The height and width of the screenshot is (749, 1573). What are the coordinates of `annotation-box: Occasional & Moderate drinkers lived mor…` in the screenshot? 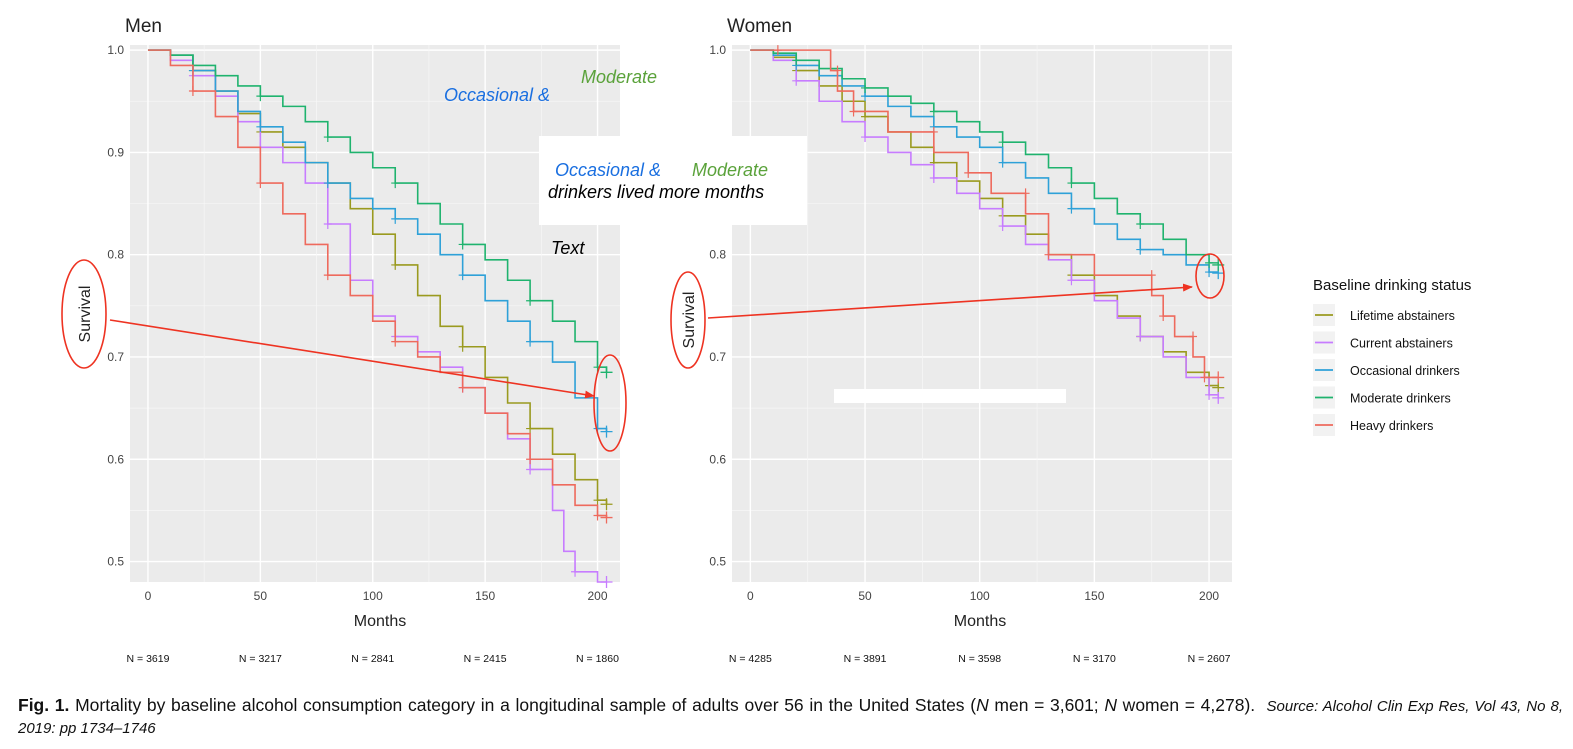 It's located at (673, 180).